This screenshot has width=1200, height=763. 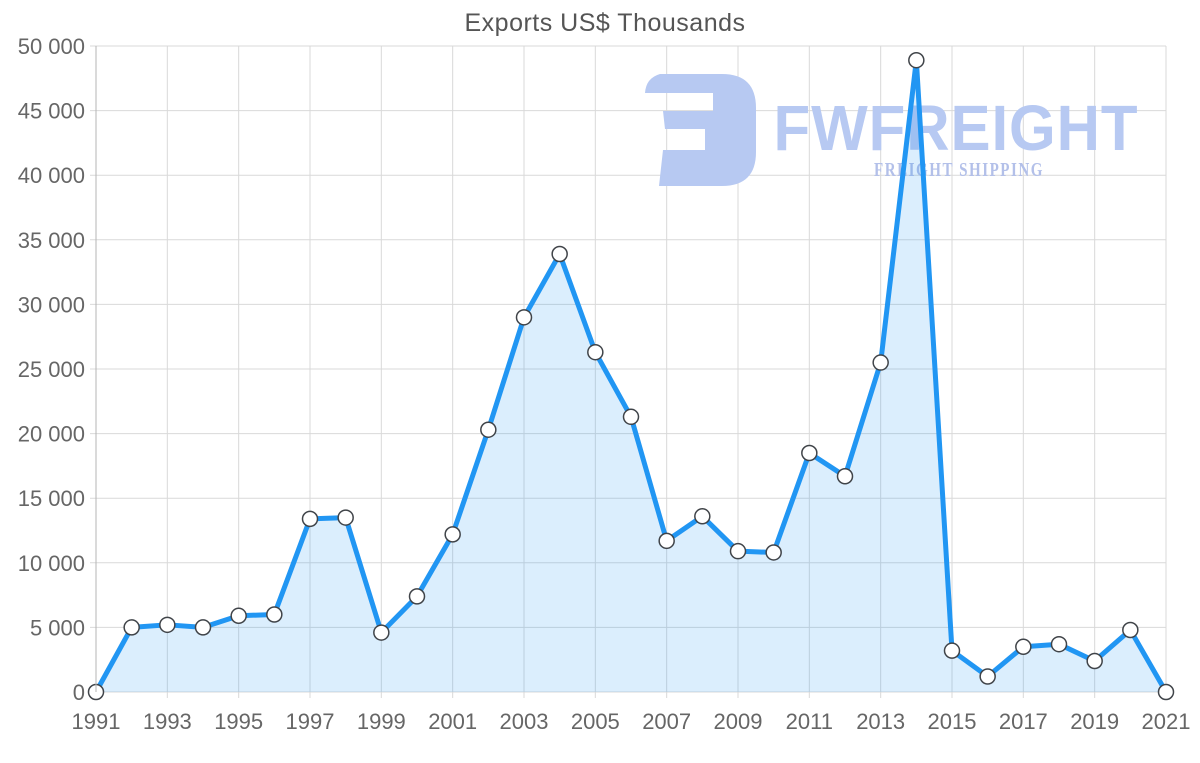 I want to click on watermark: FWFREIGHT FREIGHT SHIPPING, so click(x=892, y=130).